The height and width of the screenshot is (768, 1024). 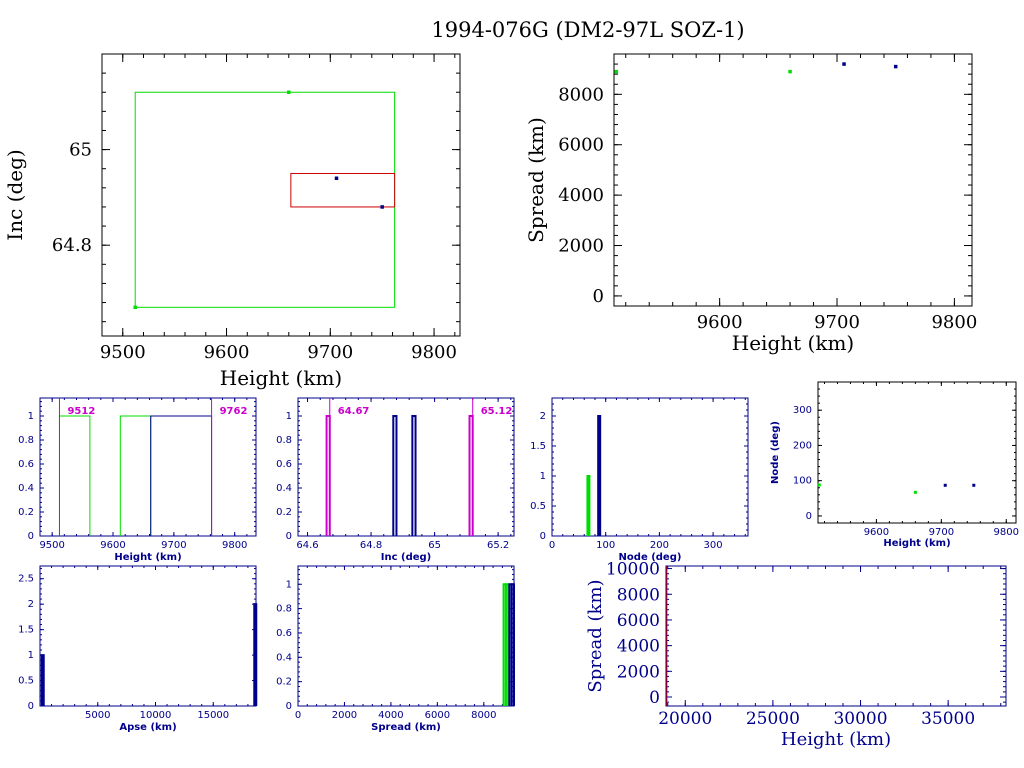 I want to click on y-axis-label: Node (deg), so click(x=775, y=452).